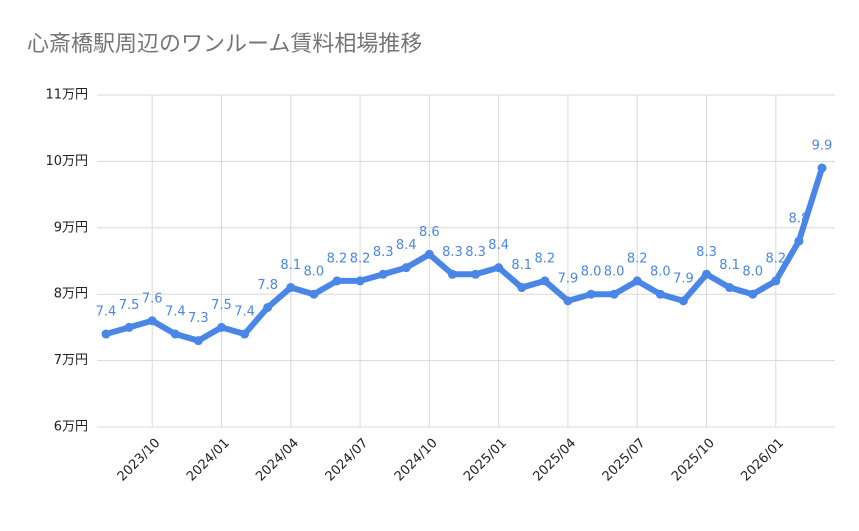  I want to click on data-label: 7.6, so click(152, 298).